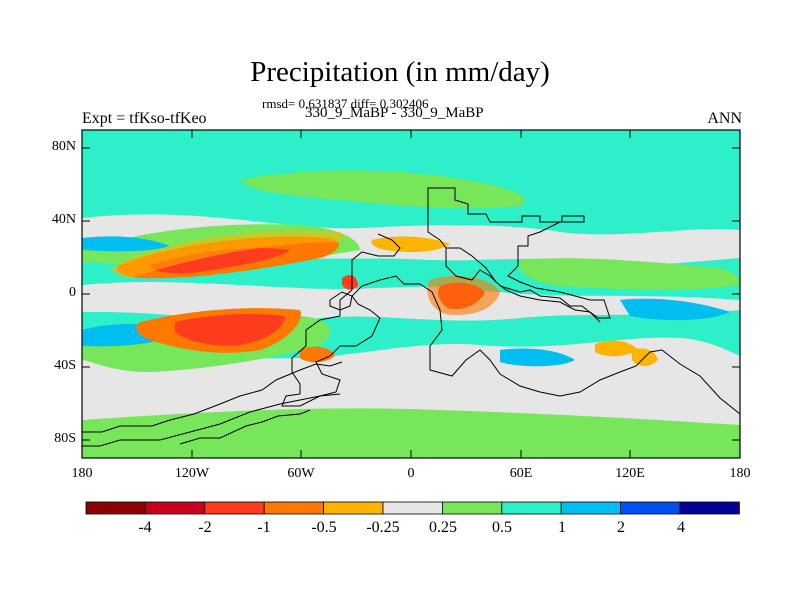 The width and height of the screenshot is (800, 600). I want to click on yellow-north-pacific, so click(227, 254).